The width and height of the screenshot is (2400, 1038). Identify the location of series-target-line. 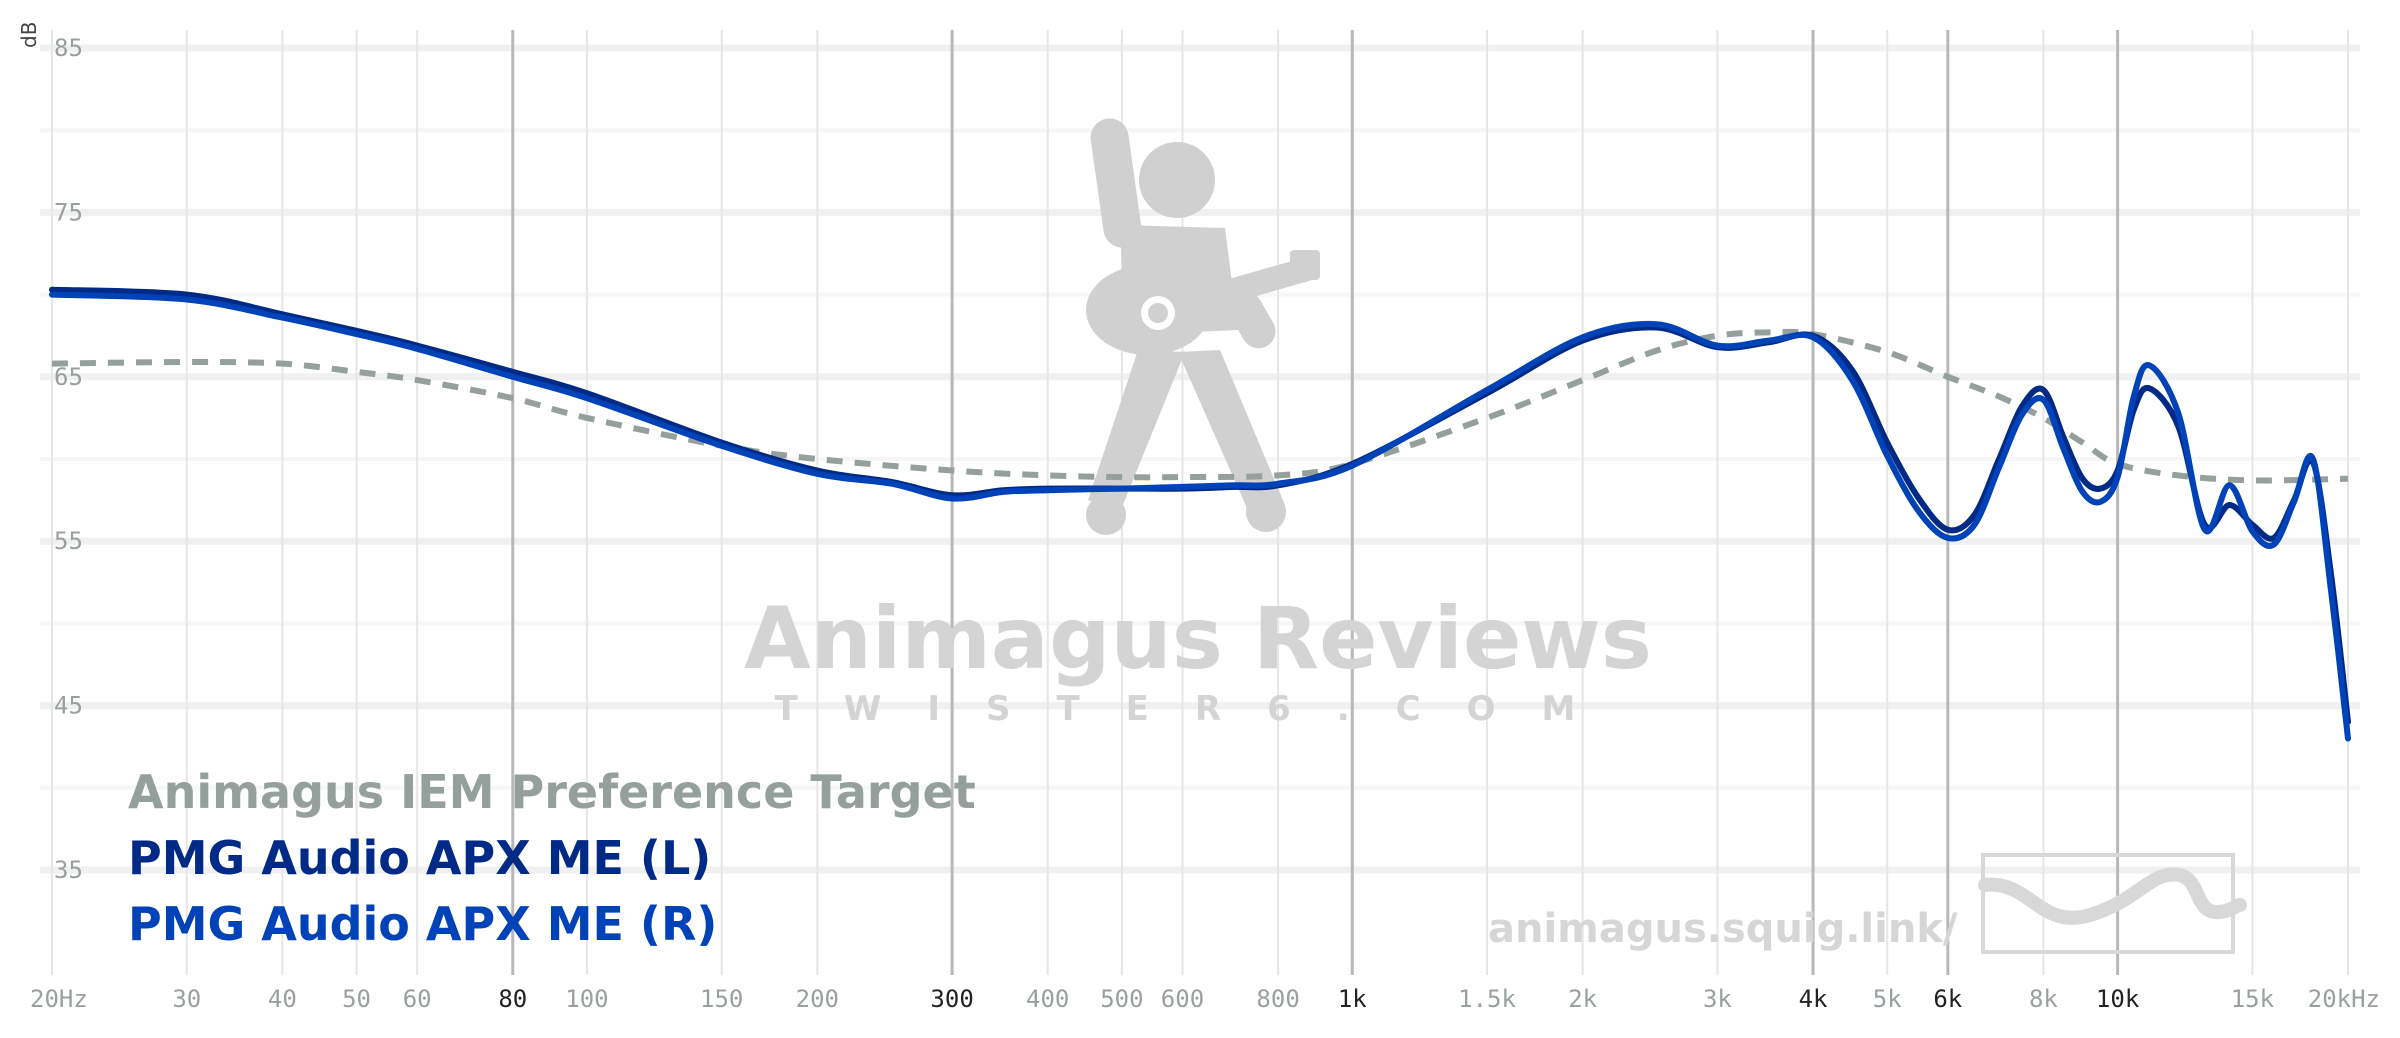
(1200, 406).